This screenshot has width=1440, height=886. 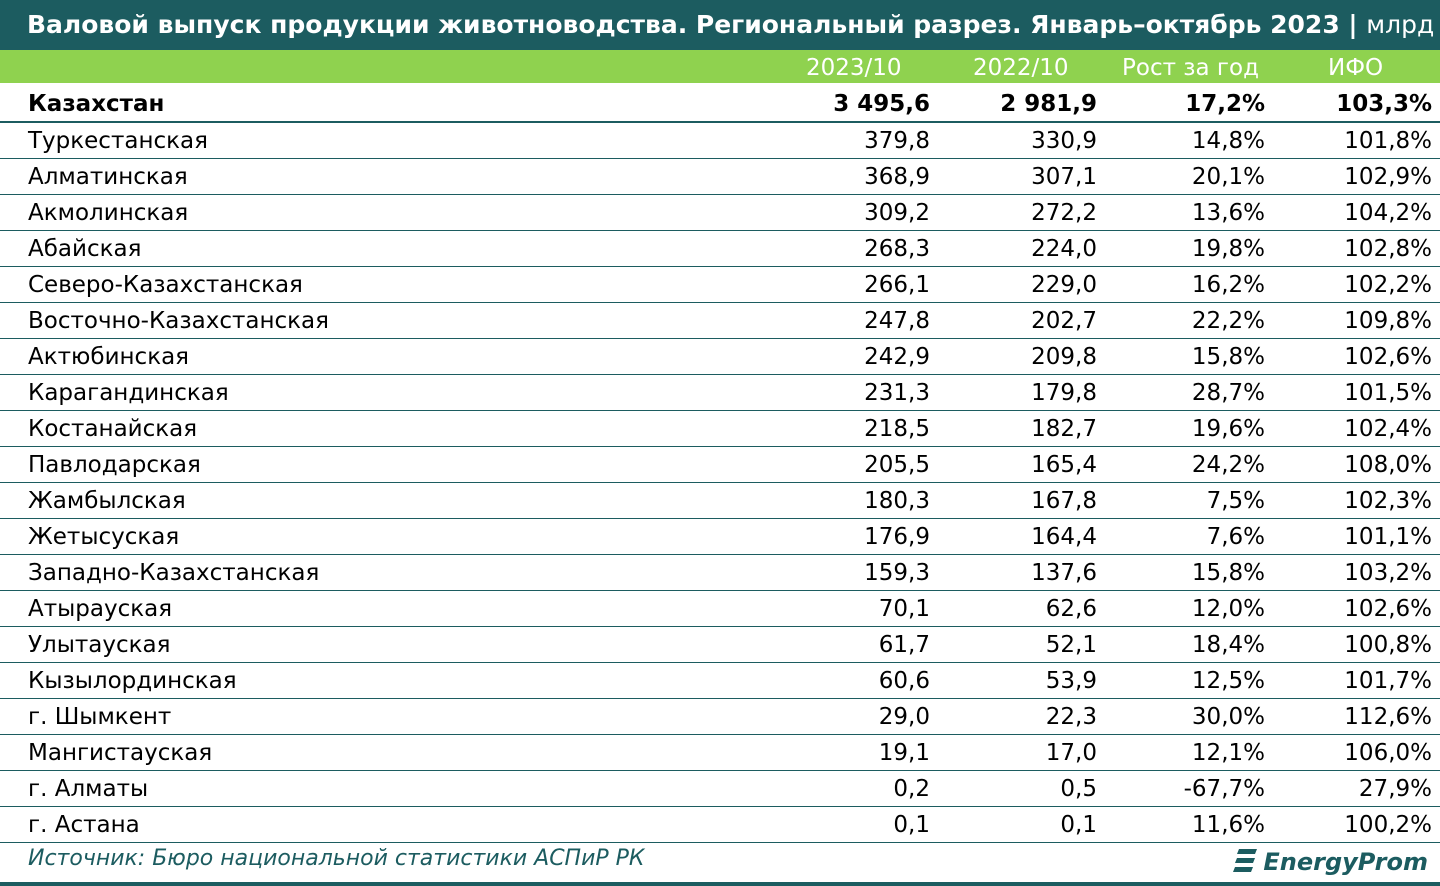 I want to click on value-2022: 22,3, so click(x=1071, y=717).